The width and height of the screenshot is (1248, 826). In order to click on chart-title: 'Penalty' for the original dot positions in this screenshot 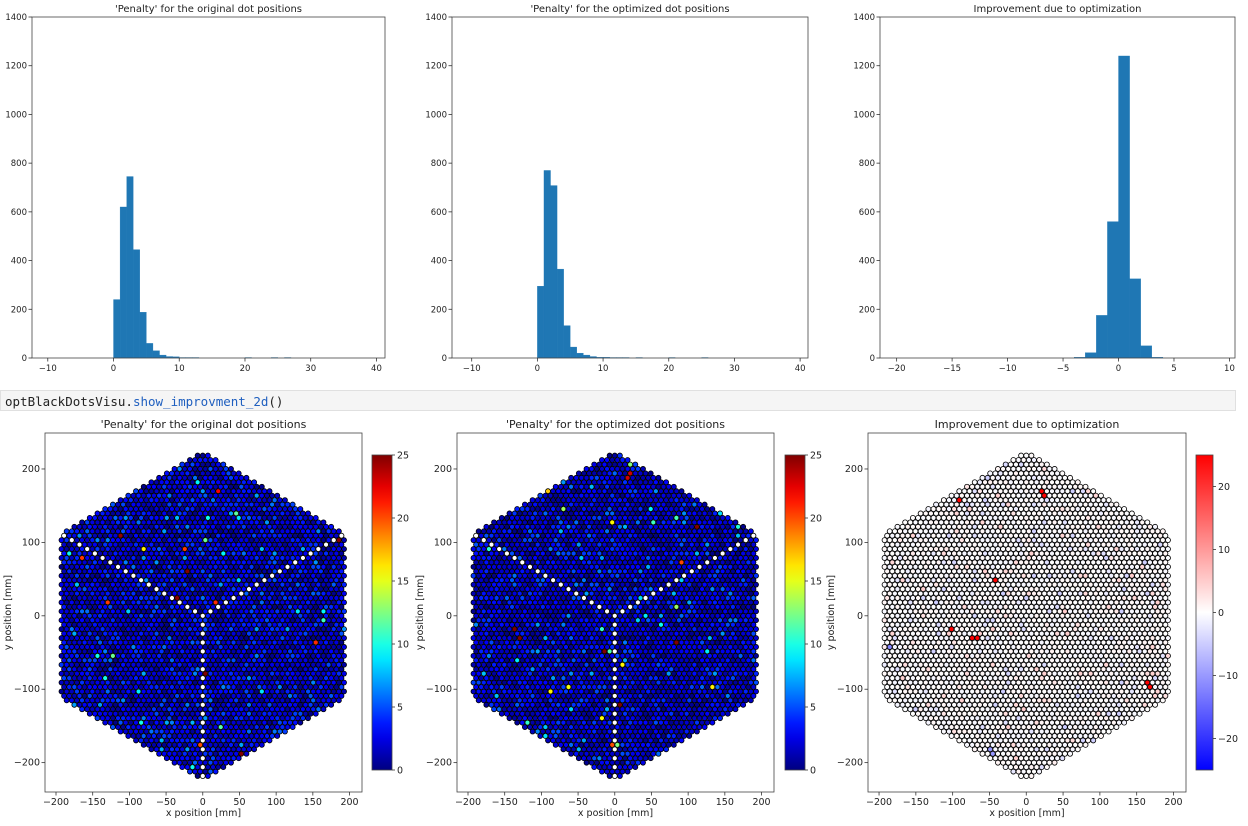, I will do `click(204, 424)`.